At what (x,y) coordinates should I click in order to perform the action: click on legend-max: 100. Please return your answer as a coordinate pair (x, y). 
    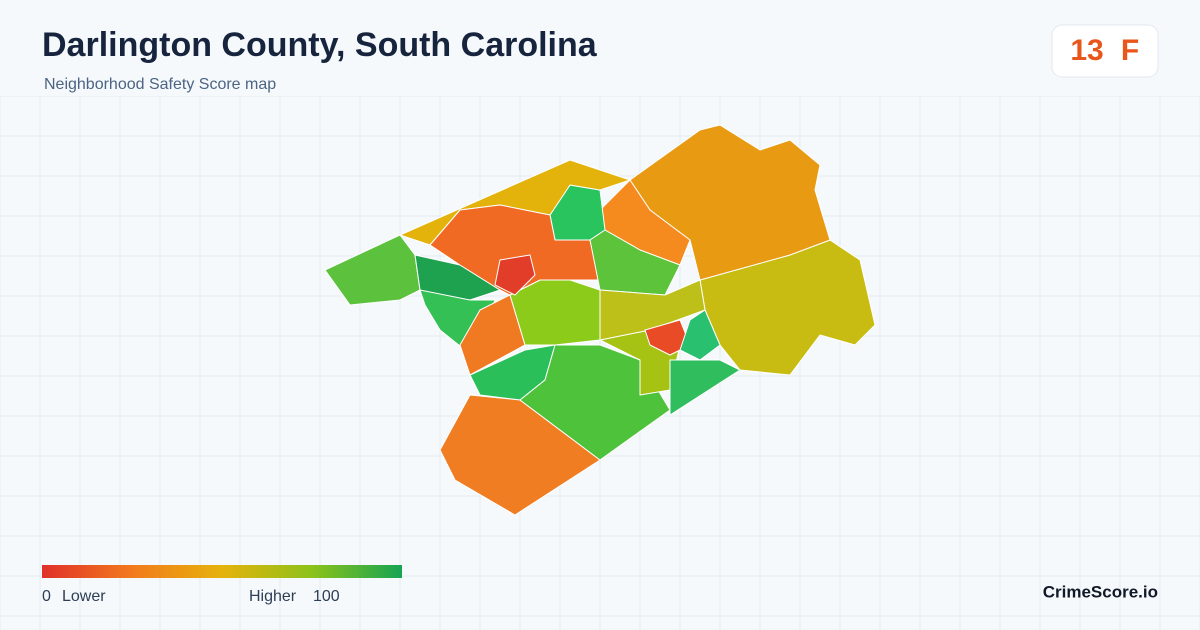
    Looking at the image, I should click on (326, 596).